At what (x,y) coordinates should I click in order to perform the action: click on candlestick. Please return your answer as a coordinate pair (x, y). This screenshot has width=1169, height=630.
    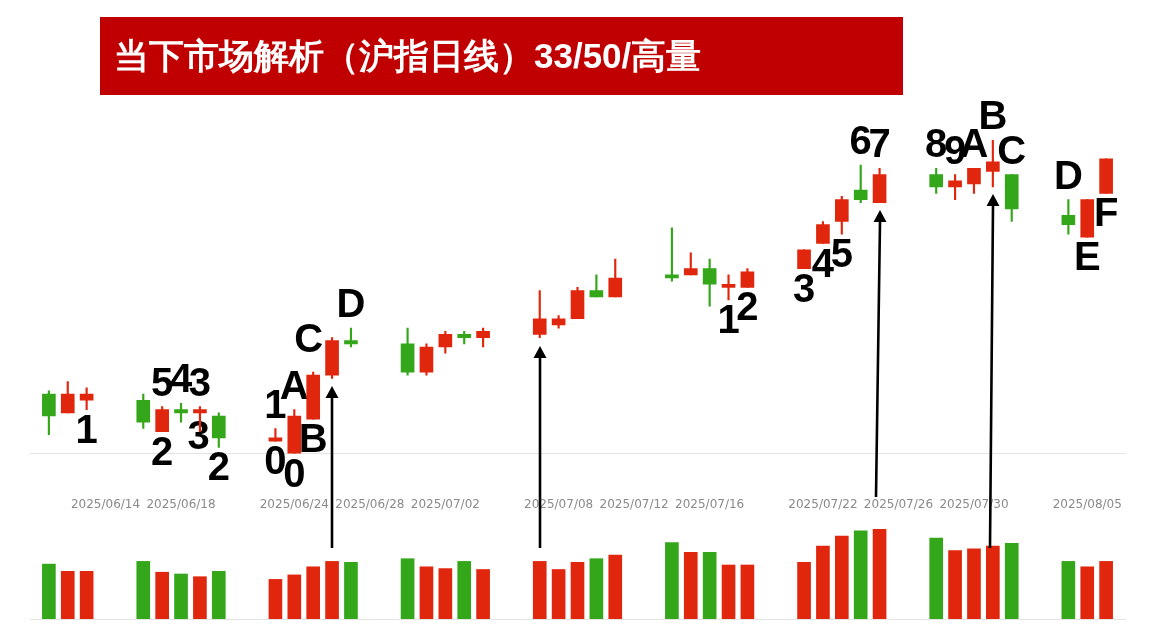
    Looking at the image, I should click on (728, 287).